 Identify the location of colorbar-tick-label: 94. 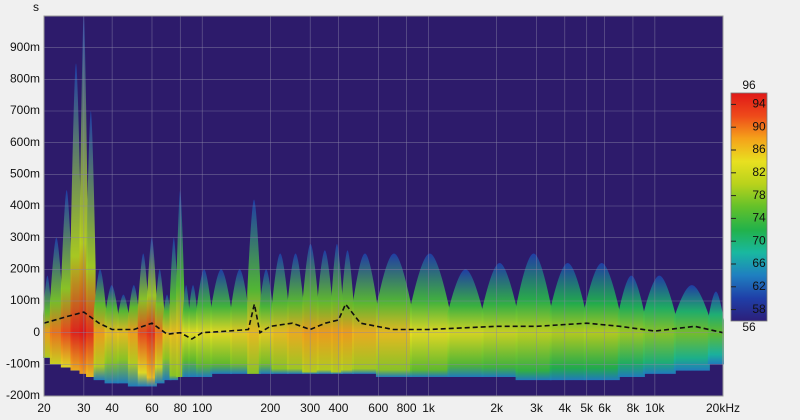
(759, 104).